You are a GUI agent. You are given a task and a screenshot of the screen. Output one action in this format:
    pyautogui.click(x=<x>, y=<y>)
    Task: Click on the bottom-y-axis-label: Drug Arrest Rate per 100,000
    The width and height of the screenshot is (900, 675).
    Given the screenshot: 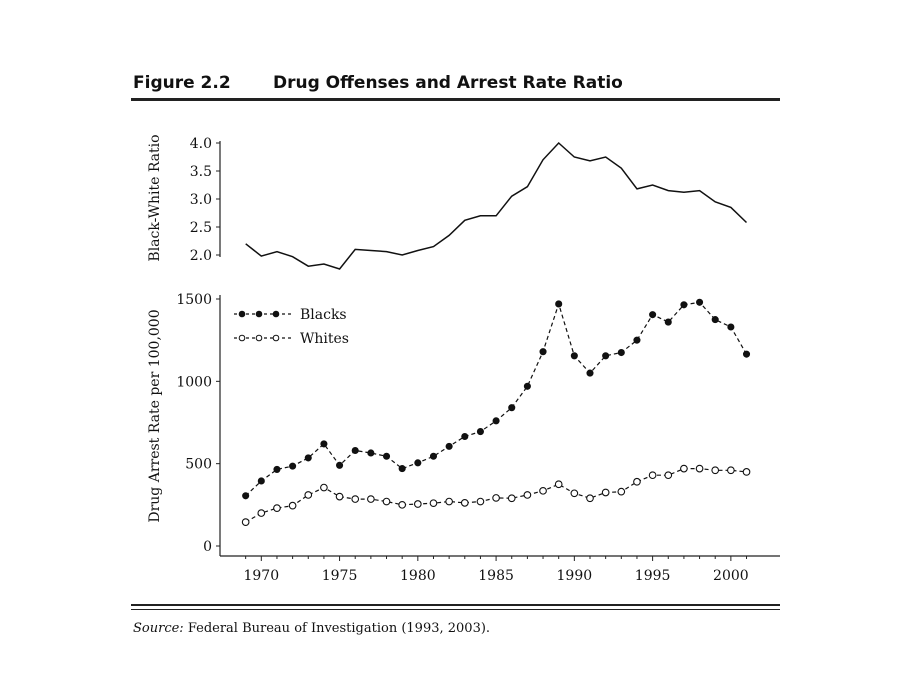 What is the action you would take?
    pyautogui.click(x=155, y=415)
    